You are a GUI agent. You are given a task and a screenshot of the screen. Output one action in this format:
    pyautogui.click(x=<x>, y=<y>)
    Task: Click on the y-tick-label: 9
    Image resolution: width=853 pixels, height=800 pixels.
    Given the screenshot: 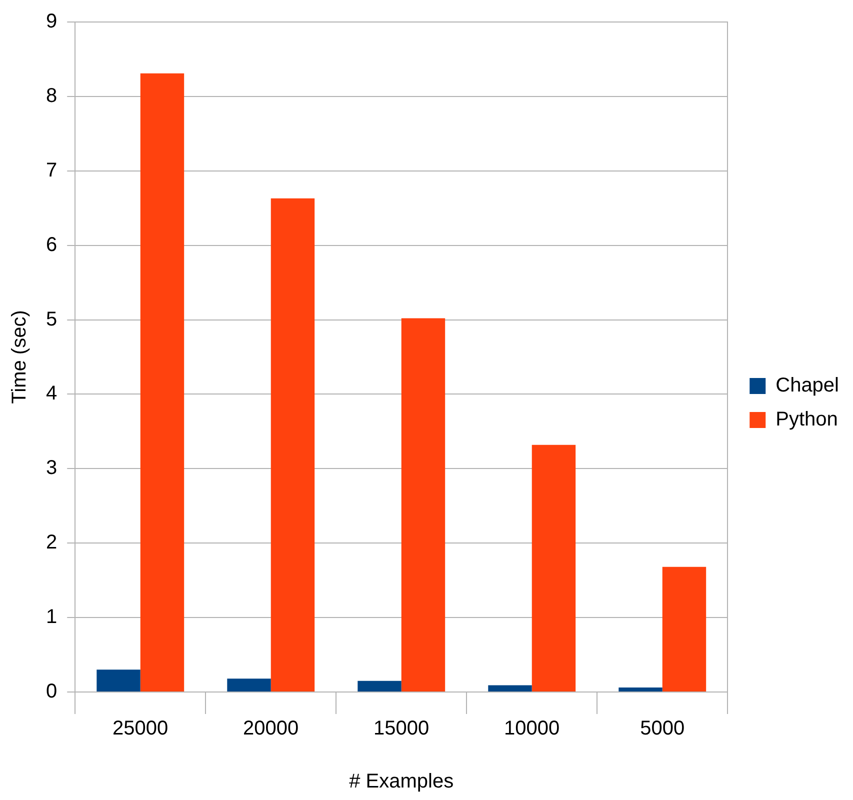 What is the action you would take?
    pyautogui.click(x=52, y=21)
    